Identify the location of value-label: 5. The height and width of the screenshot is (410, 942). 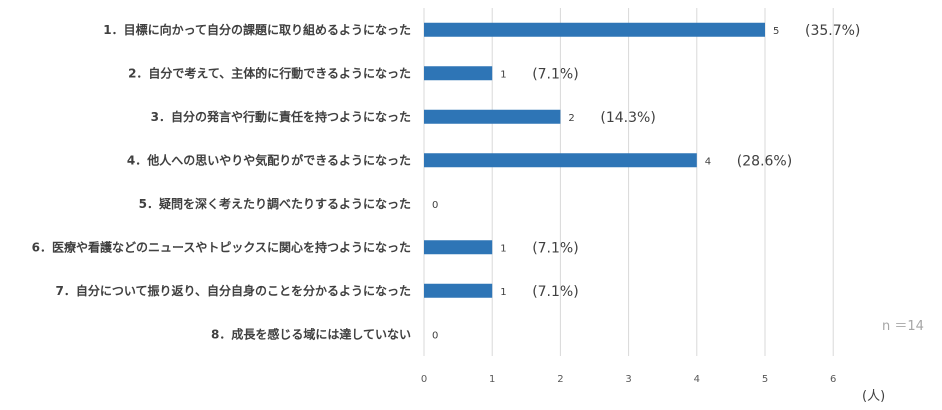
(776, 31).